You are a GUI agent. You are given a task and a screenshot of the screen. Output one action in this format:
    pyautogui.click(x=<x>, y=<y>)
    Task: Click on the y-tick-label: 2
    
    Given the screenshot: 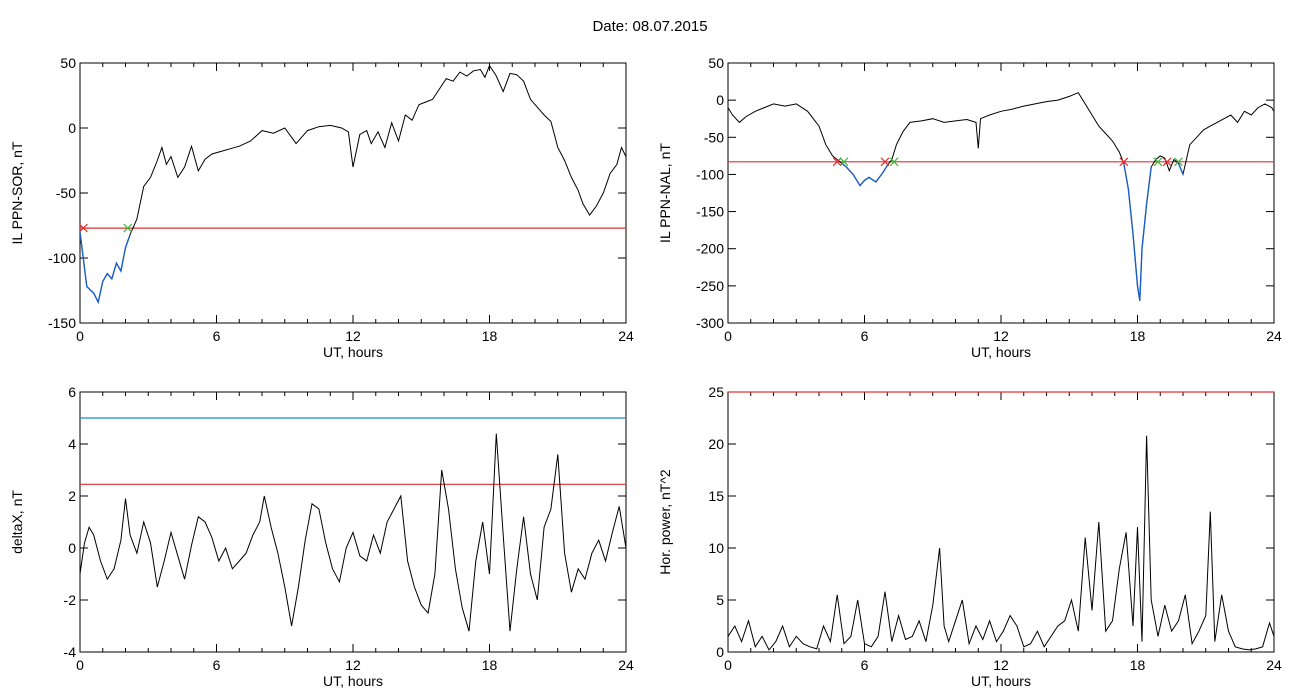 What is the action you would take?
    pyautogui.click(x=72, y=496)
    